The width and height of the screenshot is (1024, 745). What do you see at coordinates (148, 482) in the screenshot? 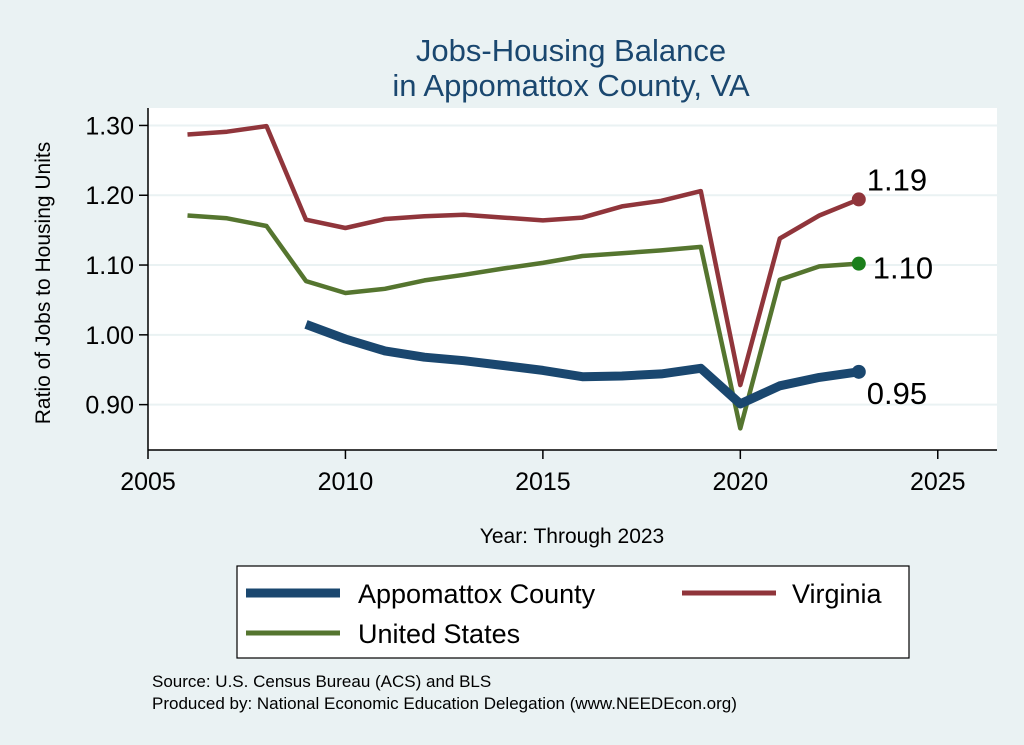
I see `x-tick-label: 2005` at bounding box center [148, 482].